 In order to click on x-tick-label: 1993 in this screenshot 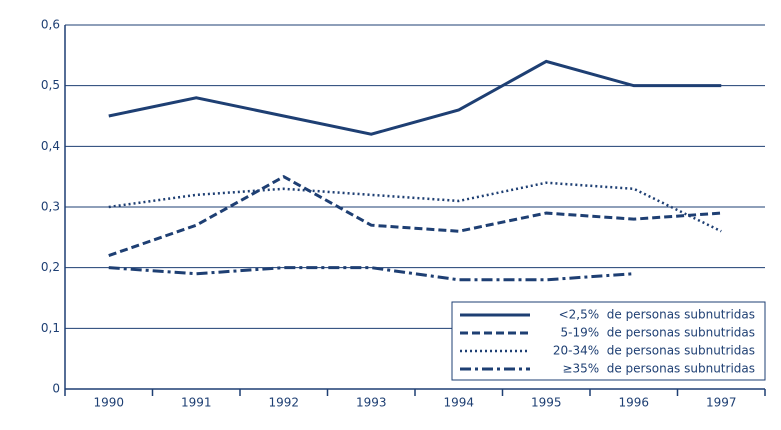, I will do `click(371, 403)`.